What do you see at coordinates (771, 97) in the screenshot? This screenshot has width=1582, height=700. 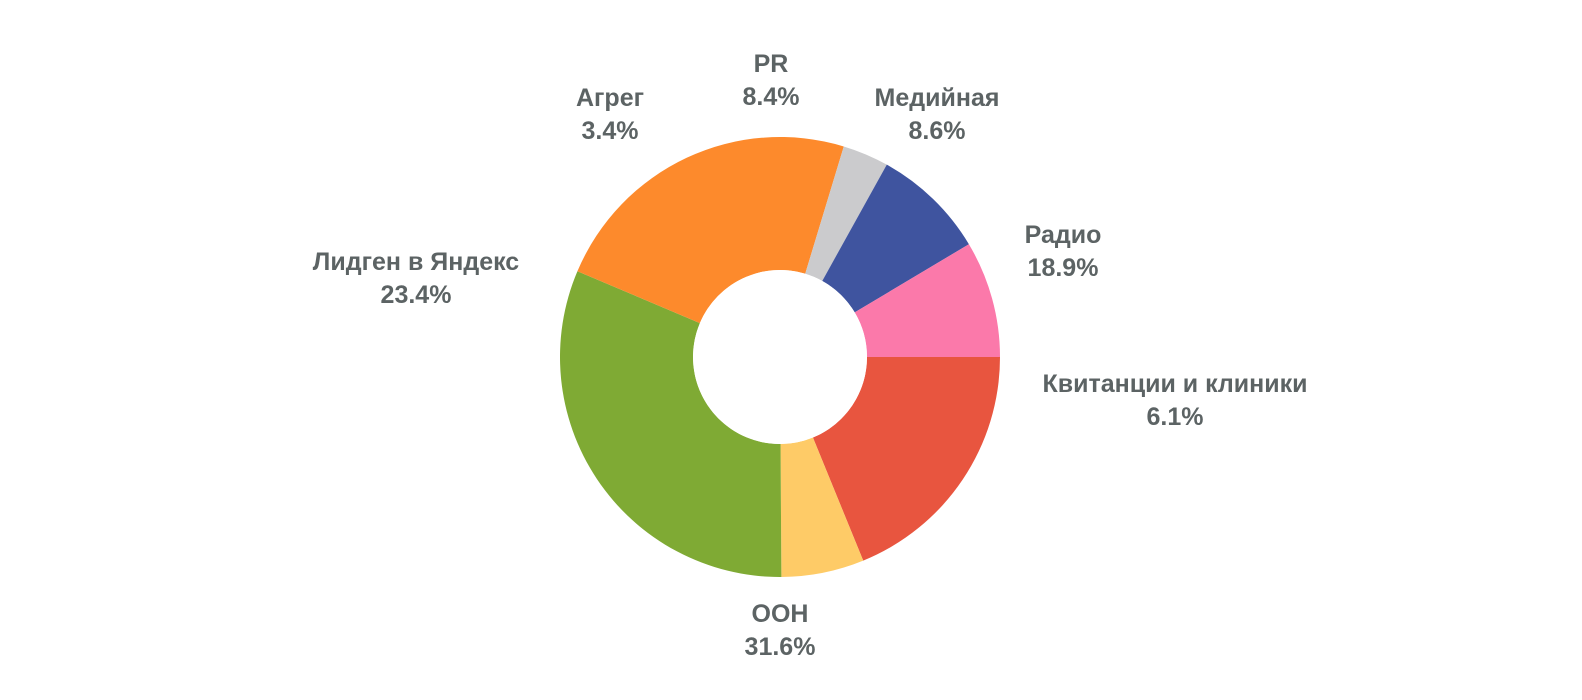 I see `slice-value-6: 8.4%` at bounding box center [771, 97].